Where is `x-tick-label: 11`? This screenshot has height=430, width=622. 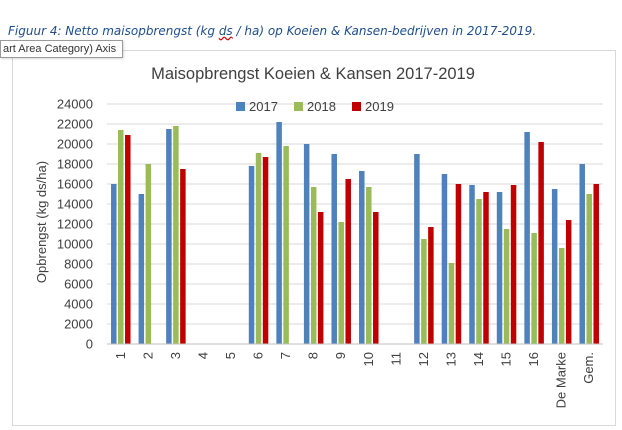
x-tick-label: 11 is located at coordinates (395, 359).